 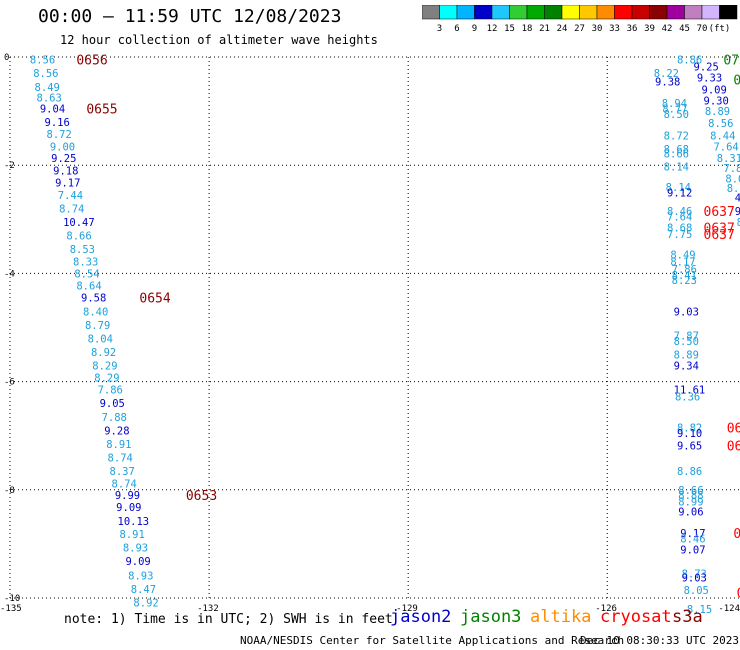 I want to click on time-label: 073, so click(x=731, y=61).